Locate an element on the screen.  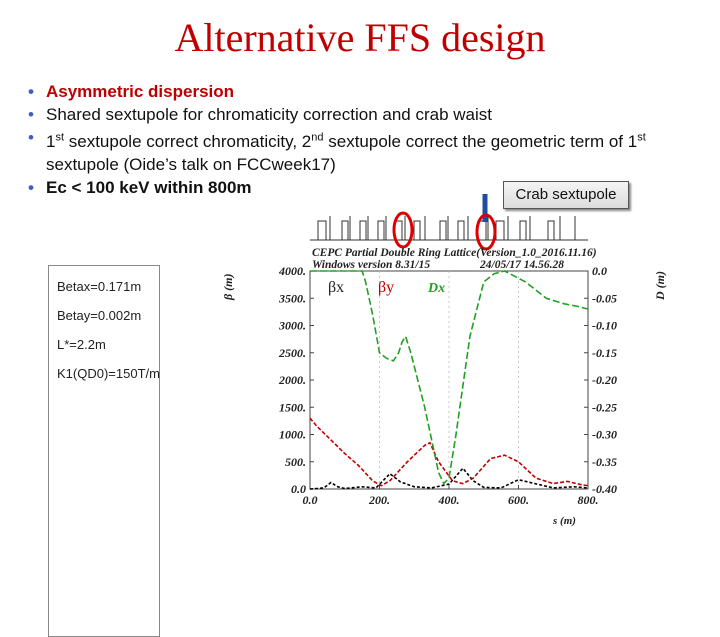
right-tick-label: -0.05 is located at coordinates (604, 298).